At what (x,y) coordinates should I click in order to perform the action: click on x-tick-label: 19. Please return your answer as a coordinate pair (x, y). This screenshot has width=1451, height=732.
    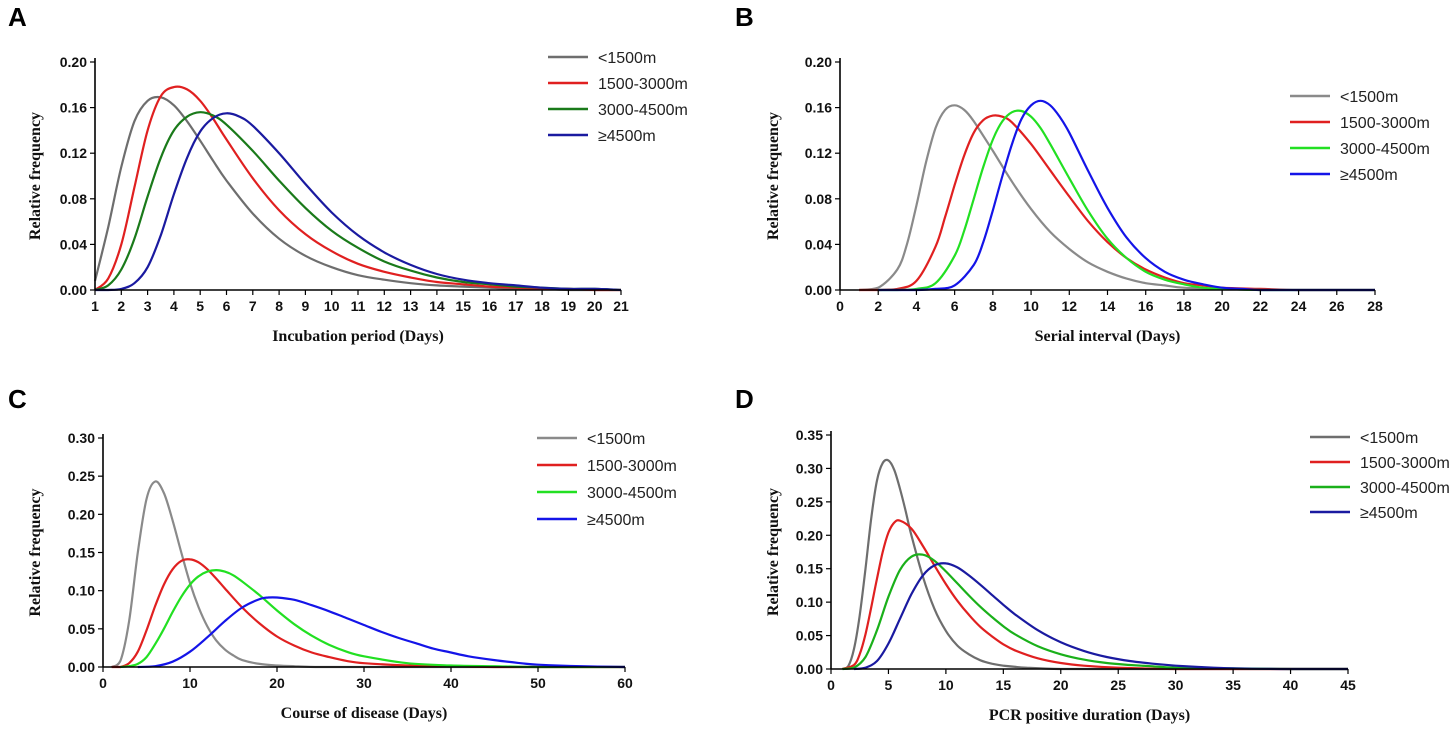
    Looking at the image, I should click on (569, 306).